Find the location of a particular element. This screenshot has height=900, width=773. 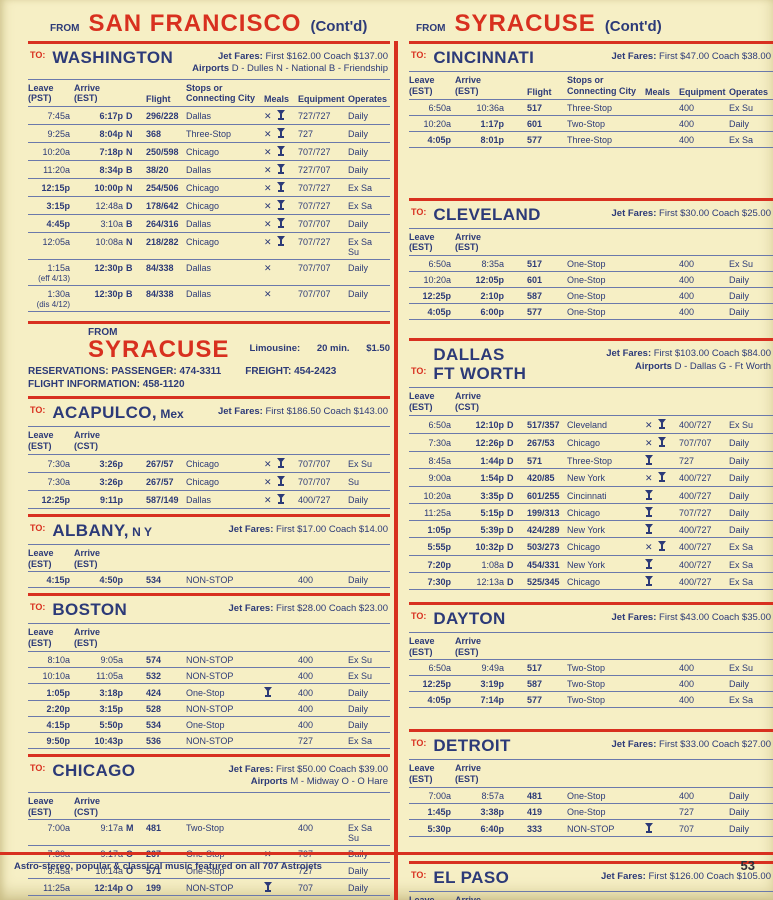

leave-time: 6:50a is located at coordinates (439, 107).